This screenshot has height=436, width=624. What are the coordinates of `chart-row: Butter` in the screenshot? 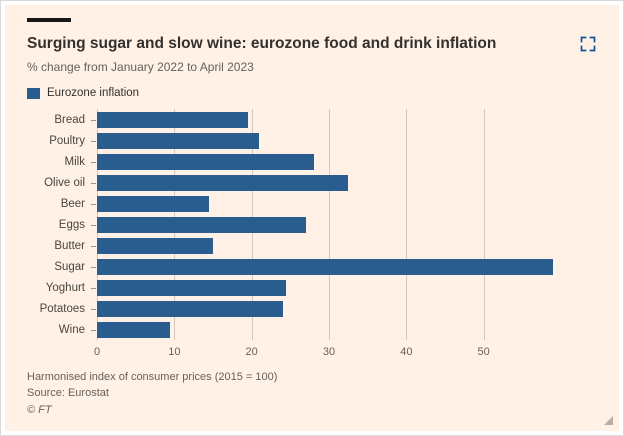 It's located at (294, 245).